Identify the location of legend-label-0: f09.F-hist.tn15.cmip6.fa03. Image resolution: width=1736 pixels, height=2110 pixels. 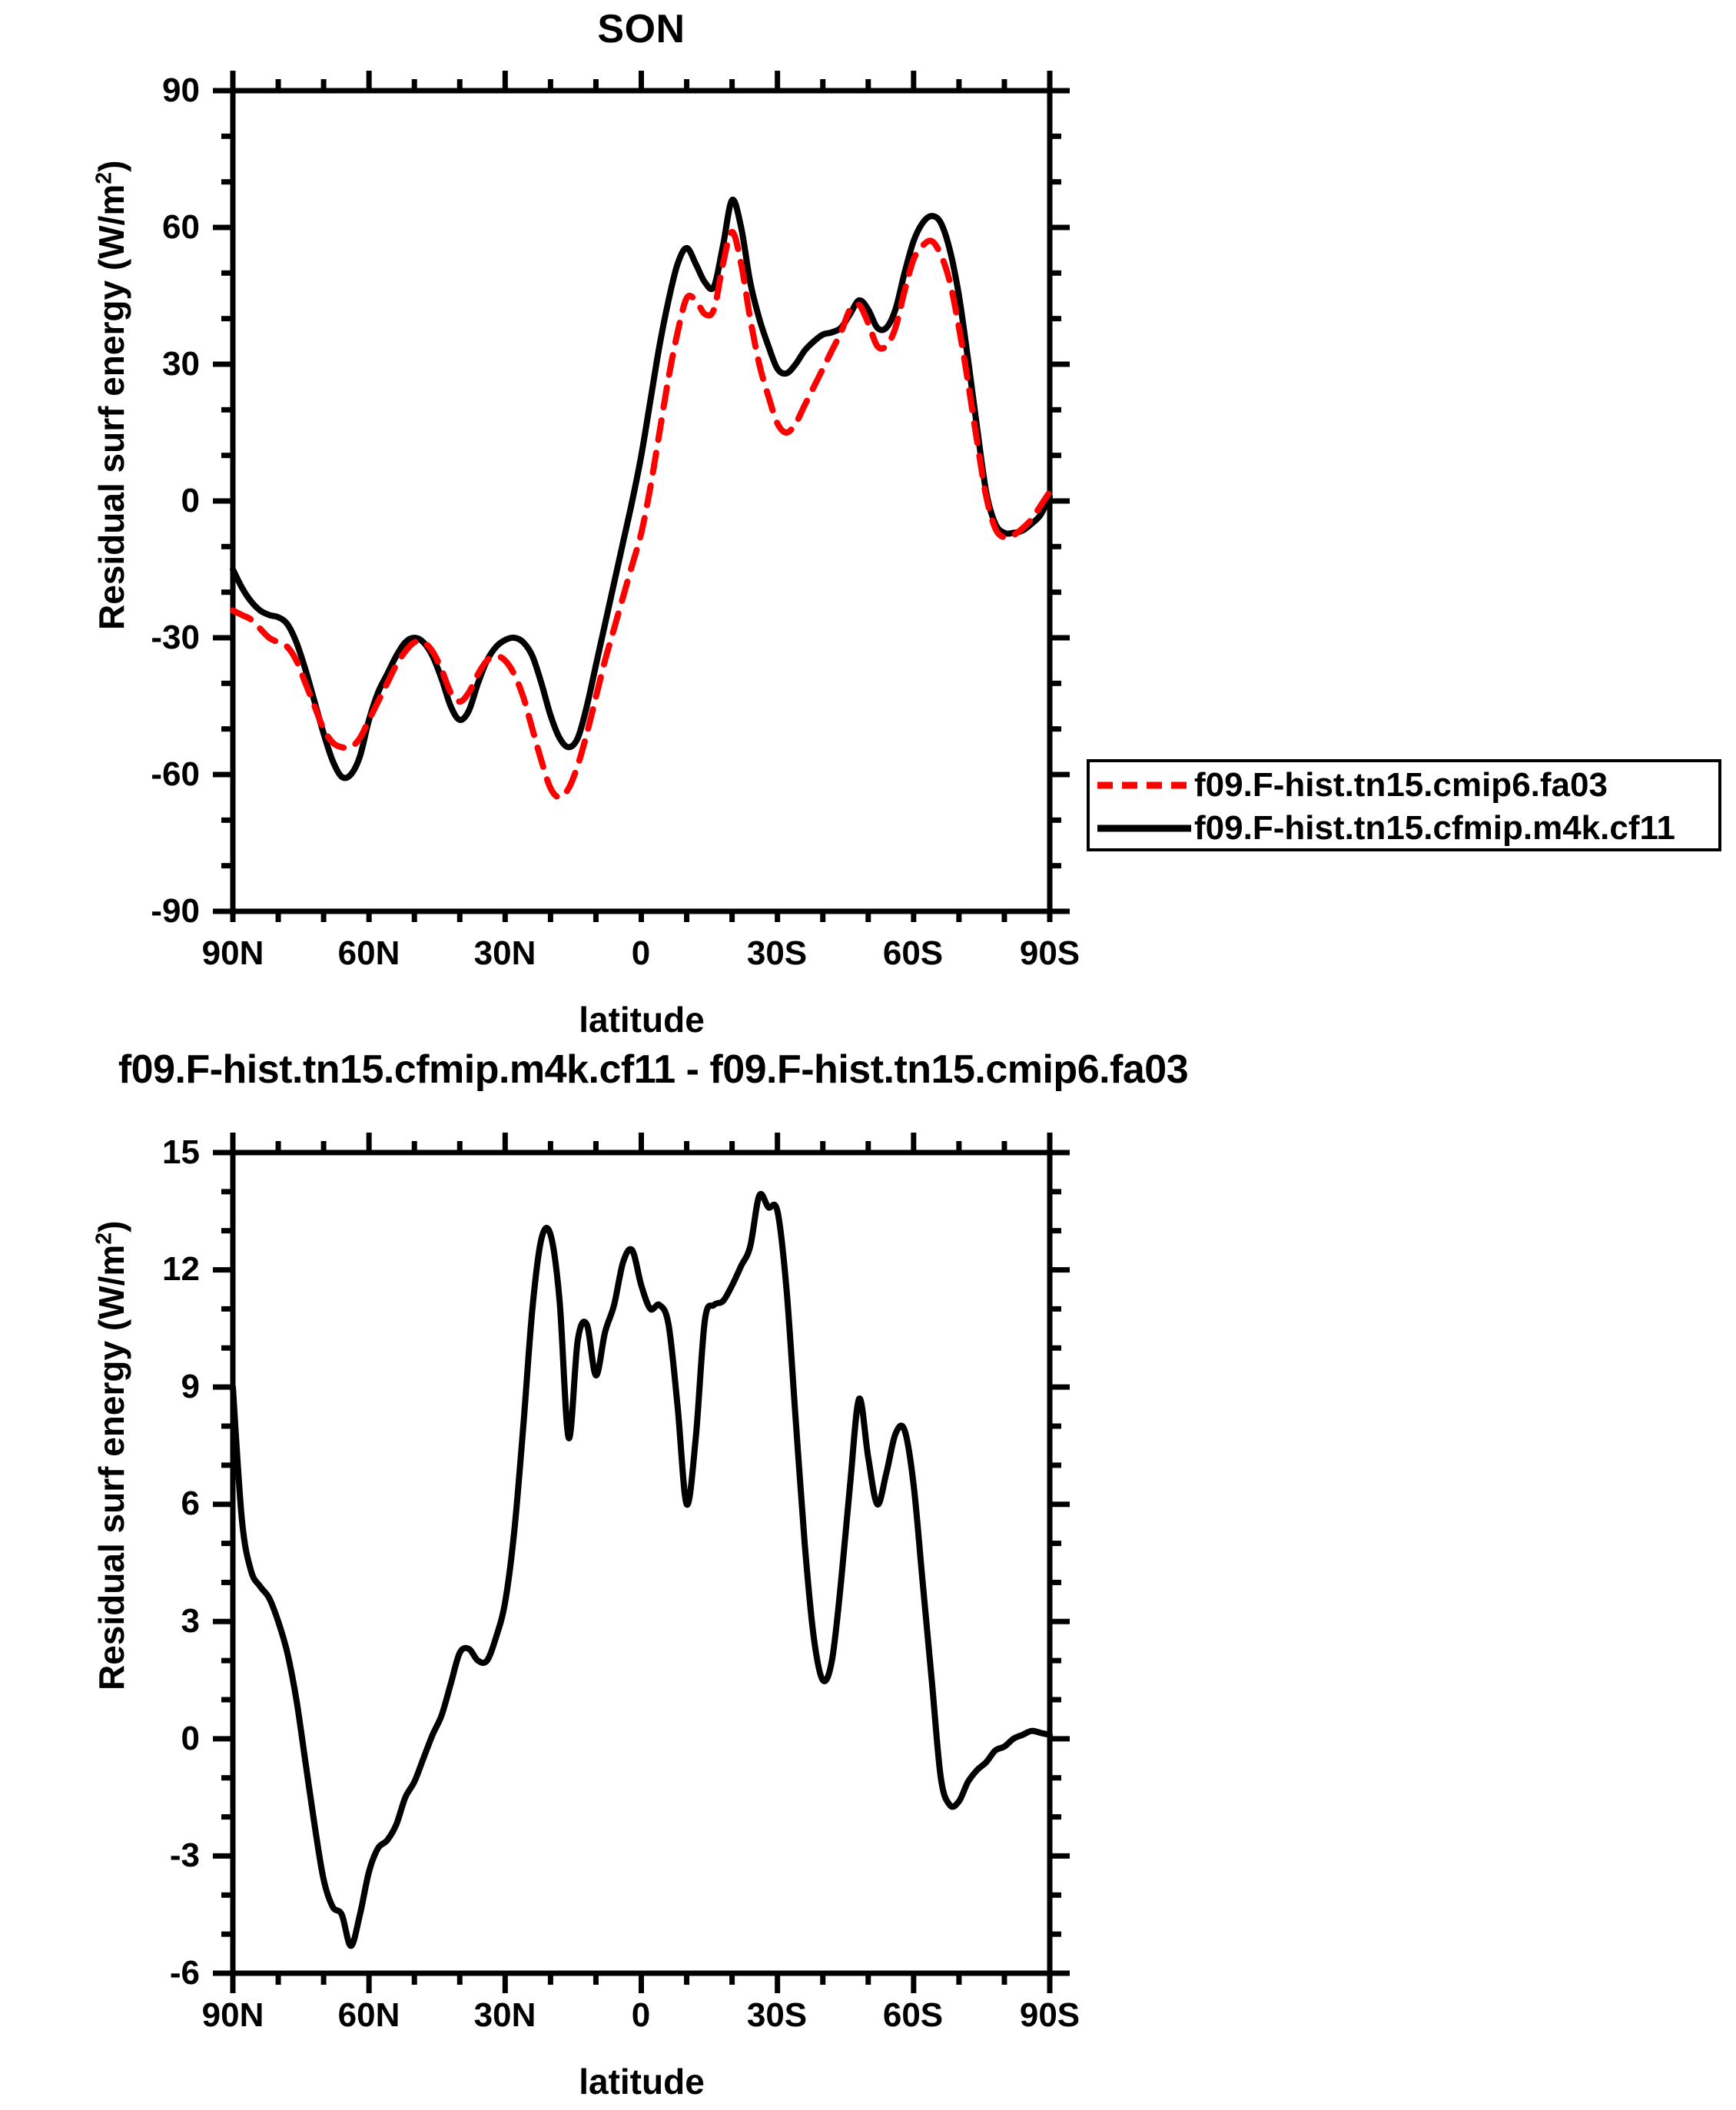
(1401, 785).